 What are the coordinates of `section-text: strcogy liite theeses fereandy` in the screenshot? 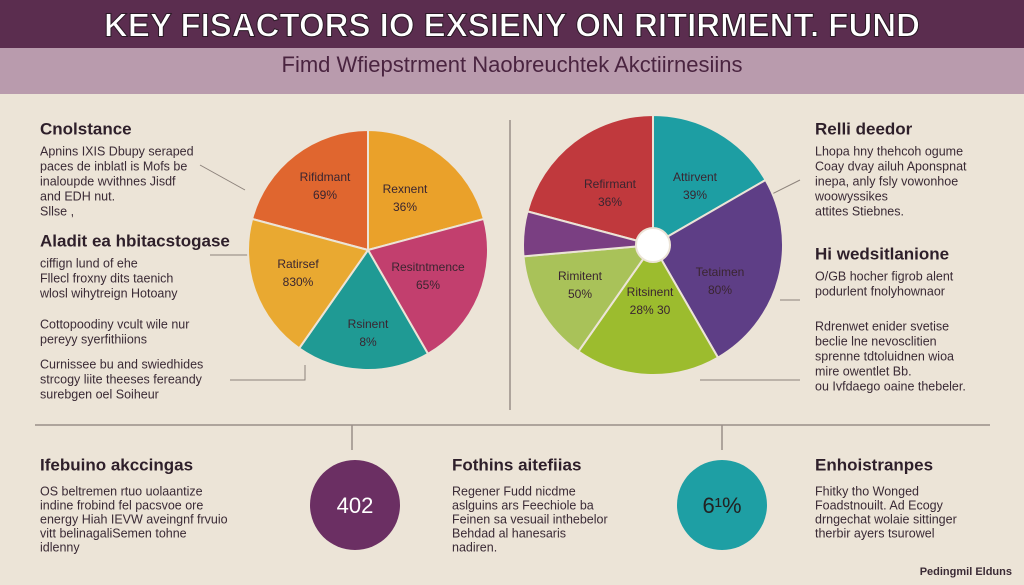 It's located at (121, 379).